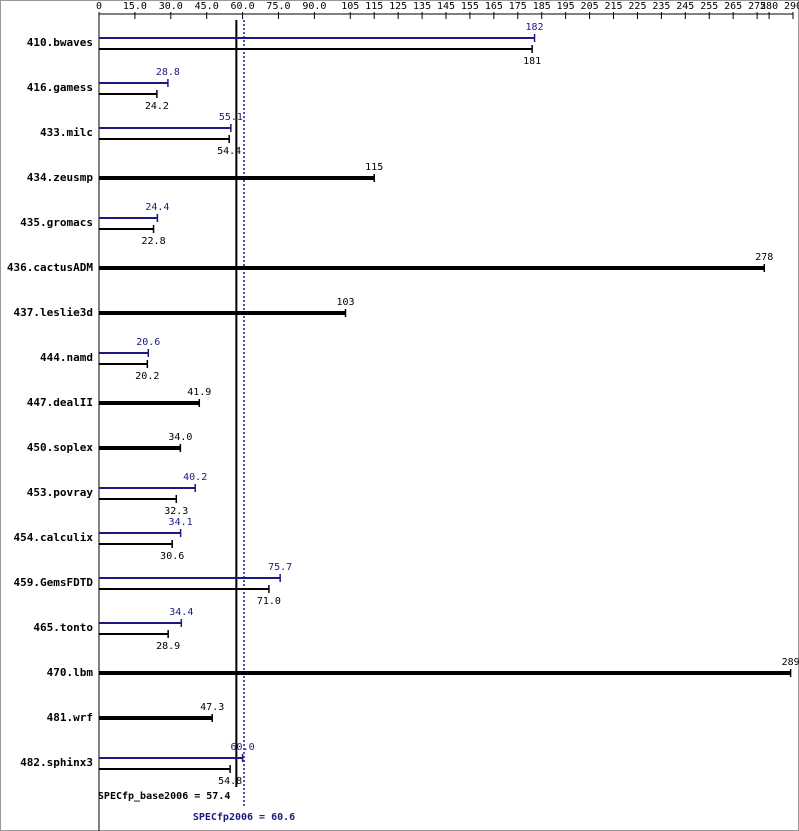 Image resolution: width=799 pixels, height=831 pixels. I want to click on x-tick-label: 0, so click(99, 6).